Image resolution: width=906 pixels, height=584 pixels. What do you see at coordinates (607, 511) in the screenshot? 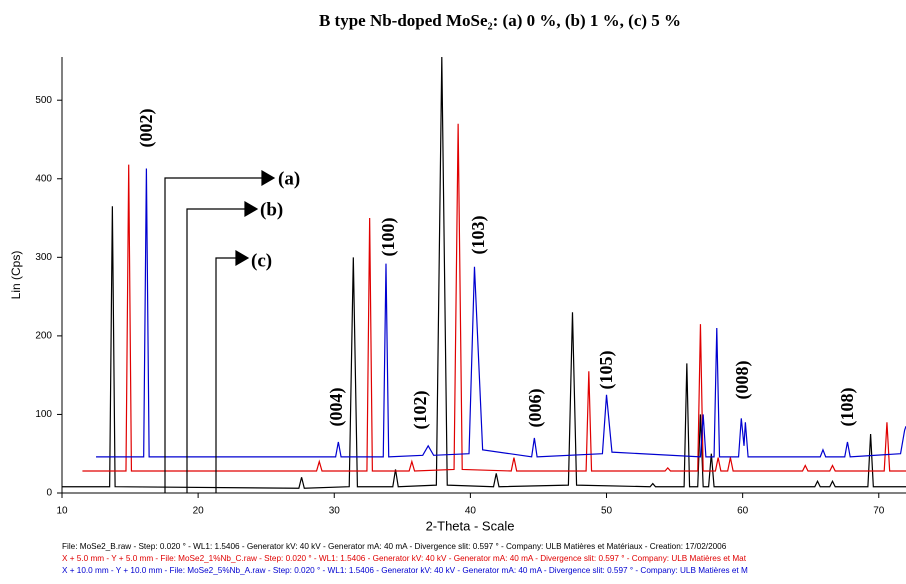
I see `x-tick-label: 50` at bounding box center [607, 511].